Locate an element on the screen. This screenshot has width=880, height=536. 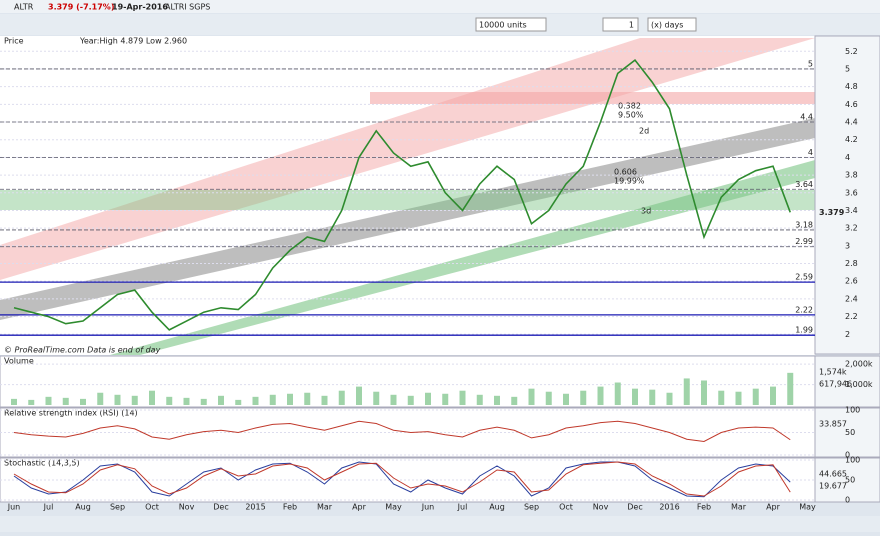
y-tick-label: 2 is located at coordinates (847, 334).